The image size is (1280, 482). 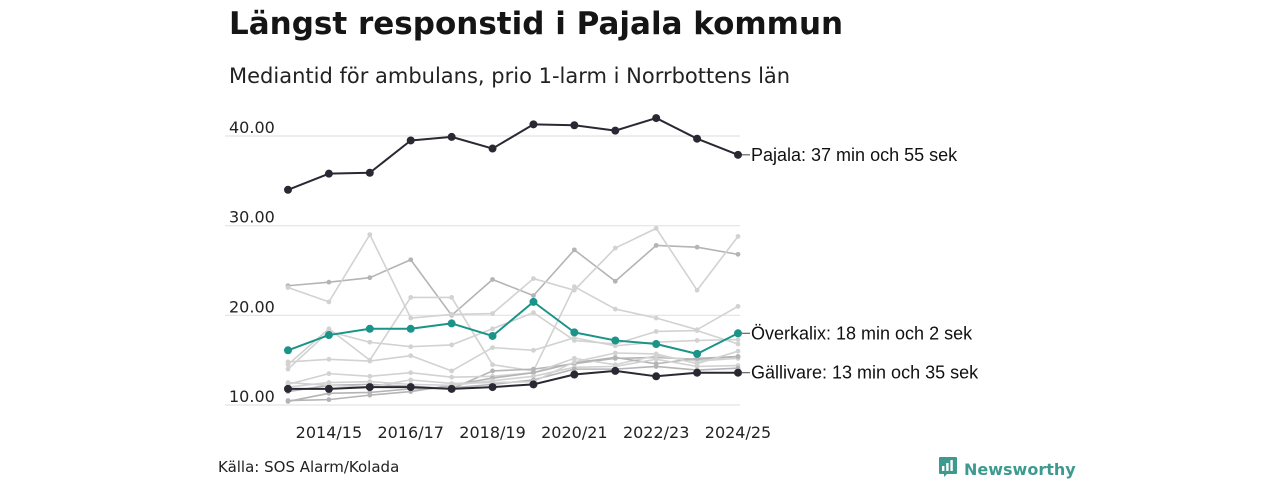 I want to click on x-tick-label: 2022/23, so click(x=656, y=432).